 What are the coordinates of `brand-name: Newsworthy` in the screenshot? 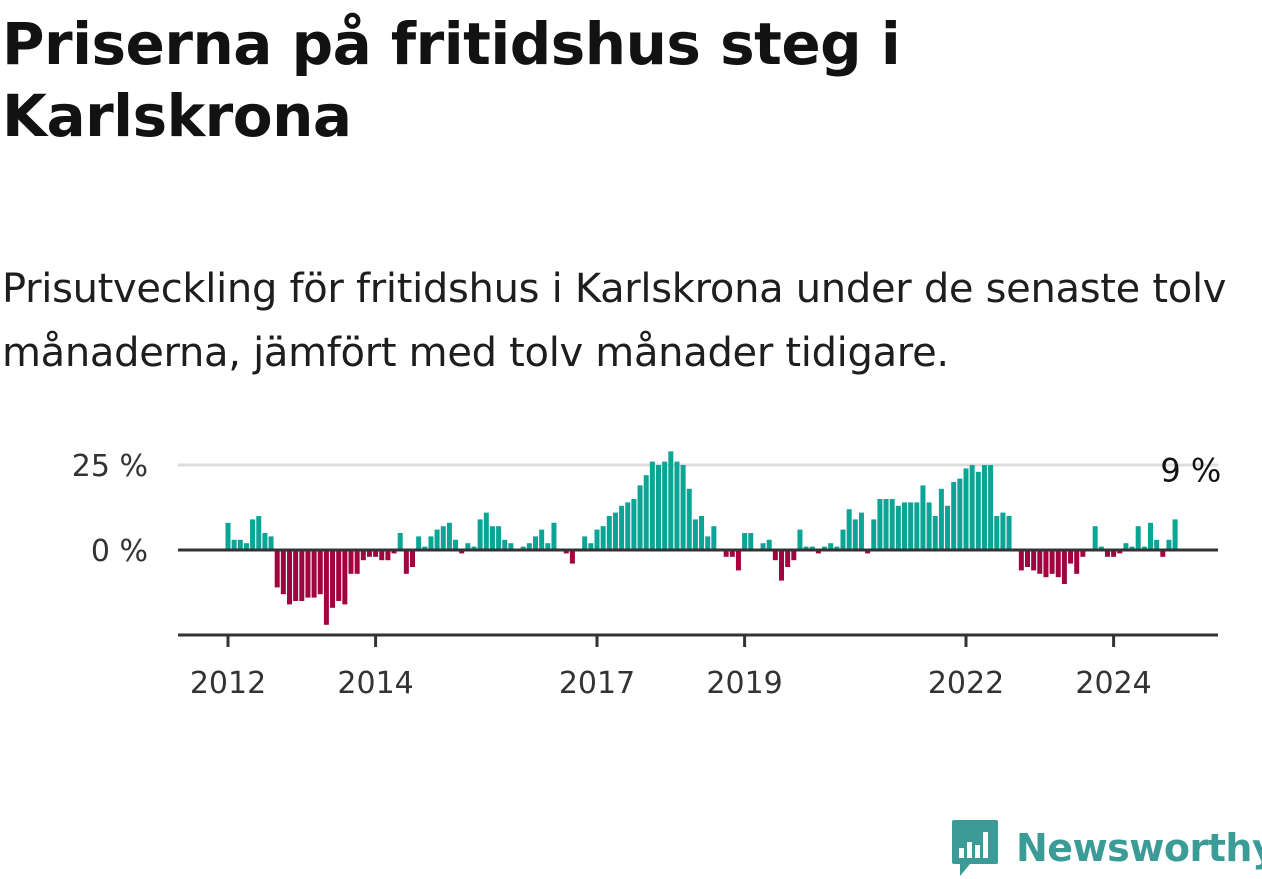 It's located at (1139, 848).